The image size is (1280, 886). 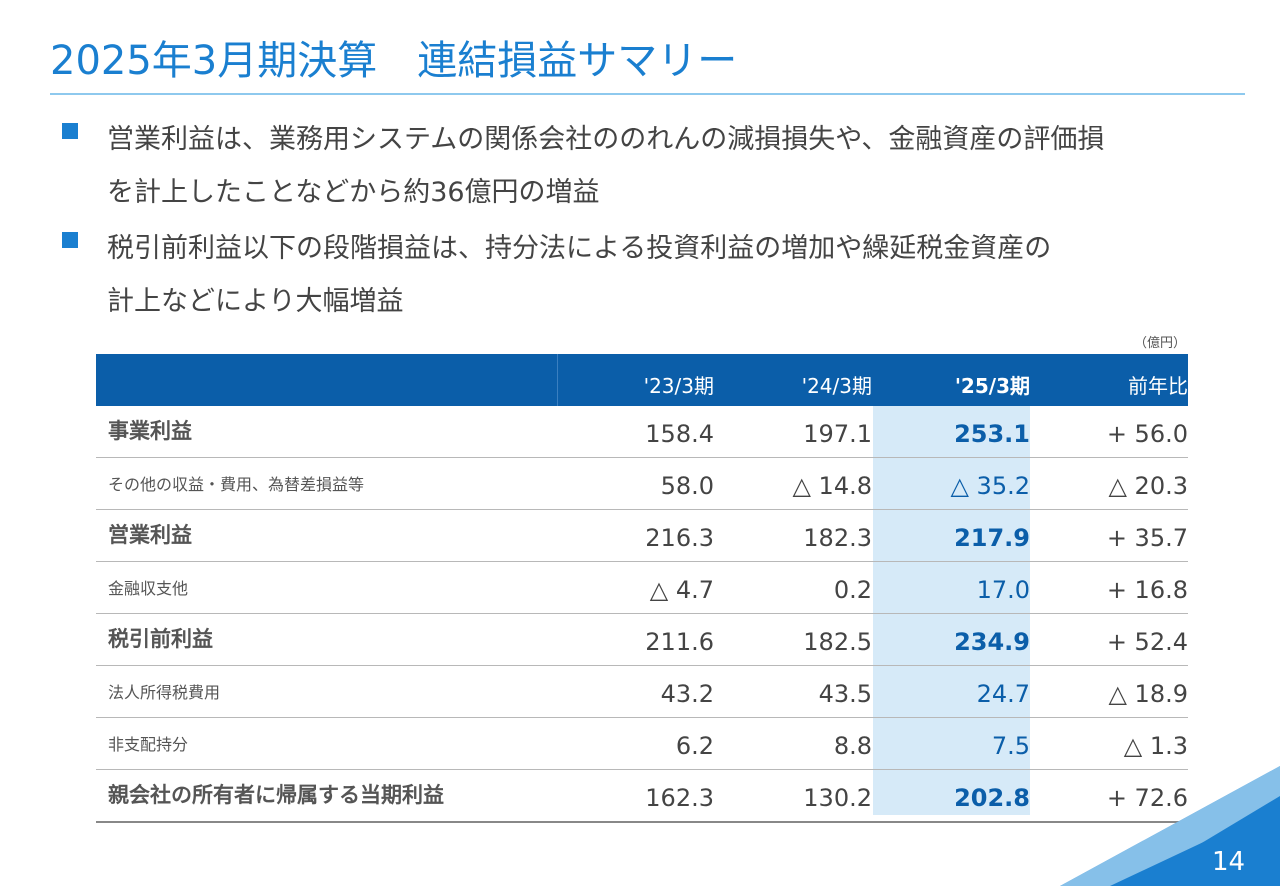 What do you see at coordinates (642, 380) in the screenshot?
I see `table-header: '23/3期 '24/3期 '25/3期 前年比` at bounding box center [642, 380].